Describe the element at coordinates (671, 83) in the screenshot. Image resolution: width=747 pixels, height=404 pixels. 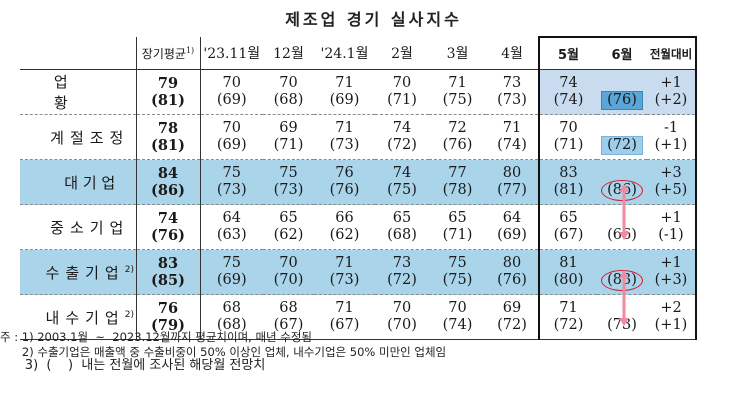
I see `value-actual: +1` at that location.